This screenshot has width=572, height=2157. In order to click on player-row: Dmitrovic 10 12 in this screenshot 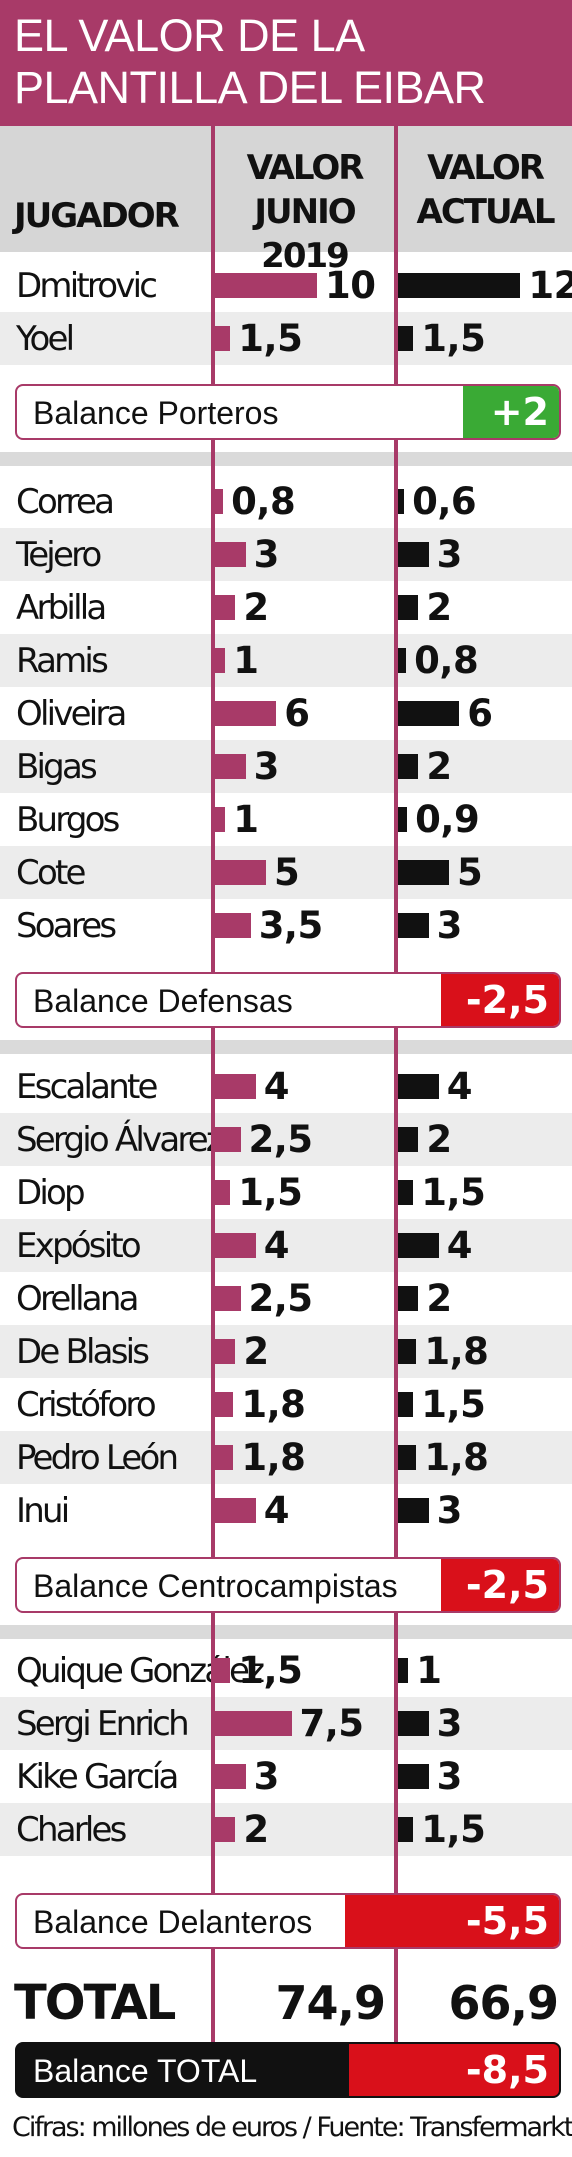, I will do `click(286, 285)`.